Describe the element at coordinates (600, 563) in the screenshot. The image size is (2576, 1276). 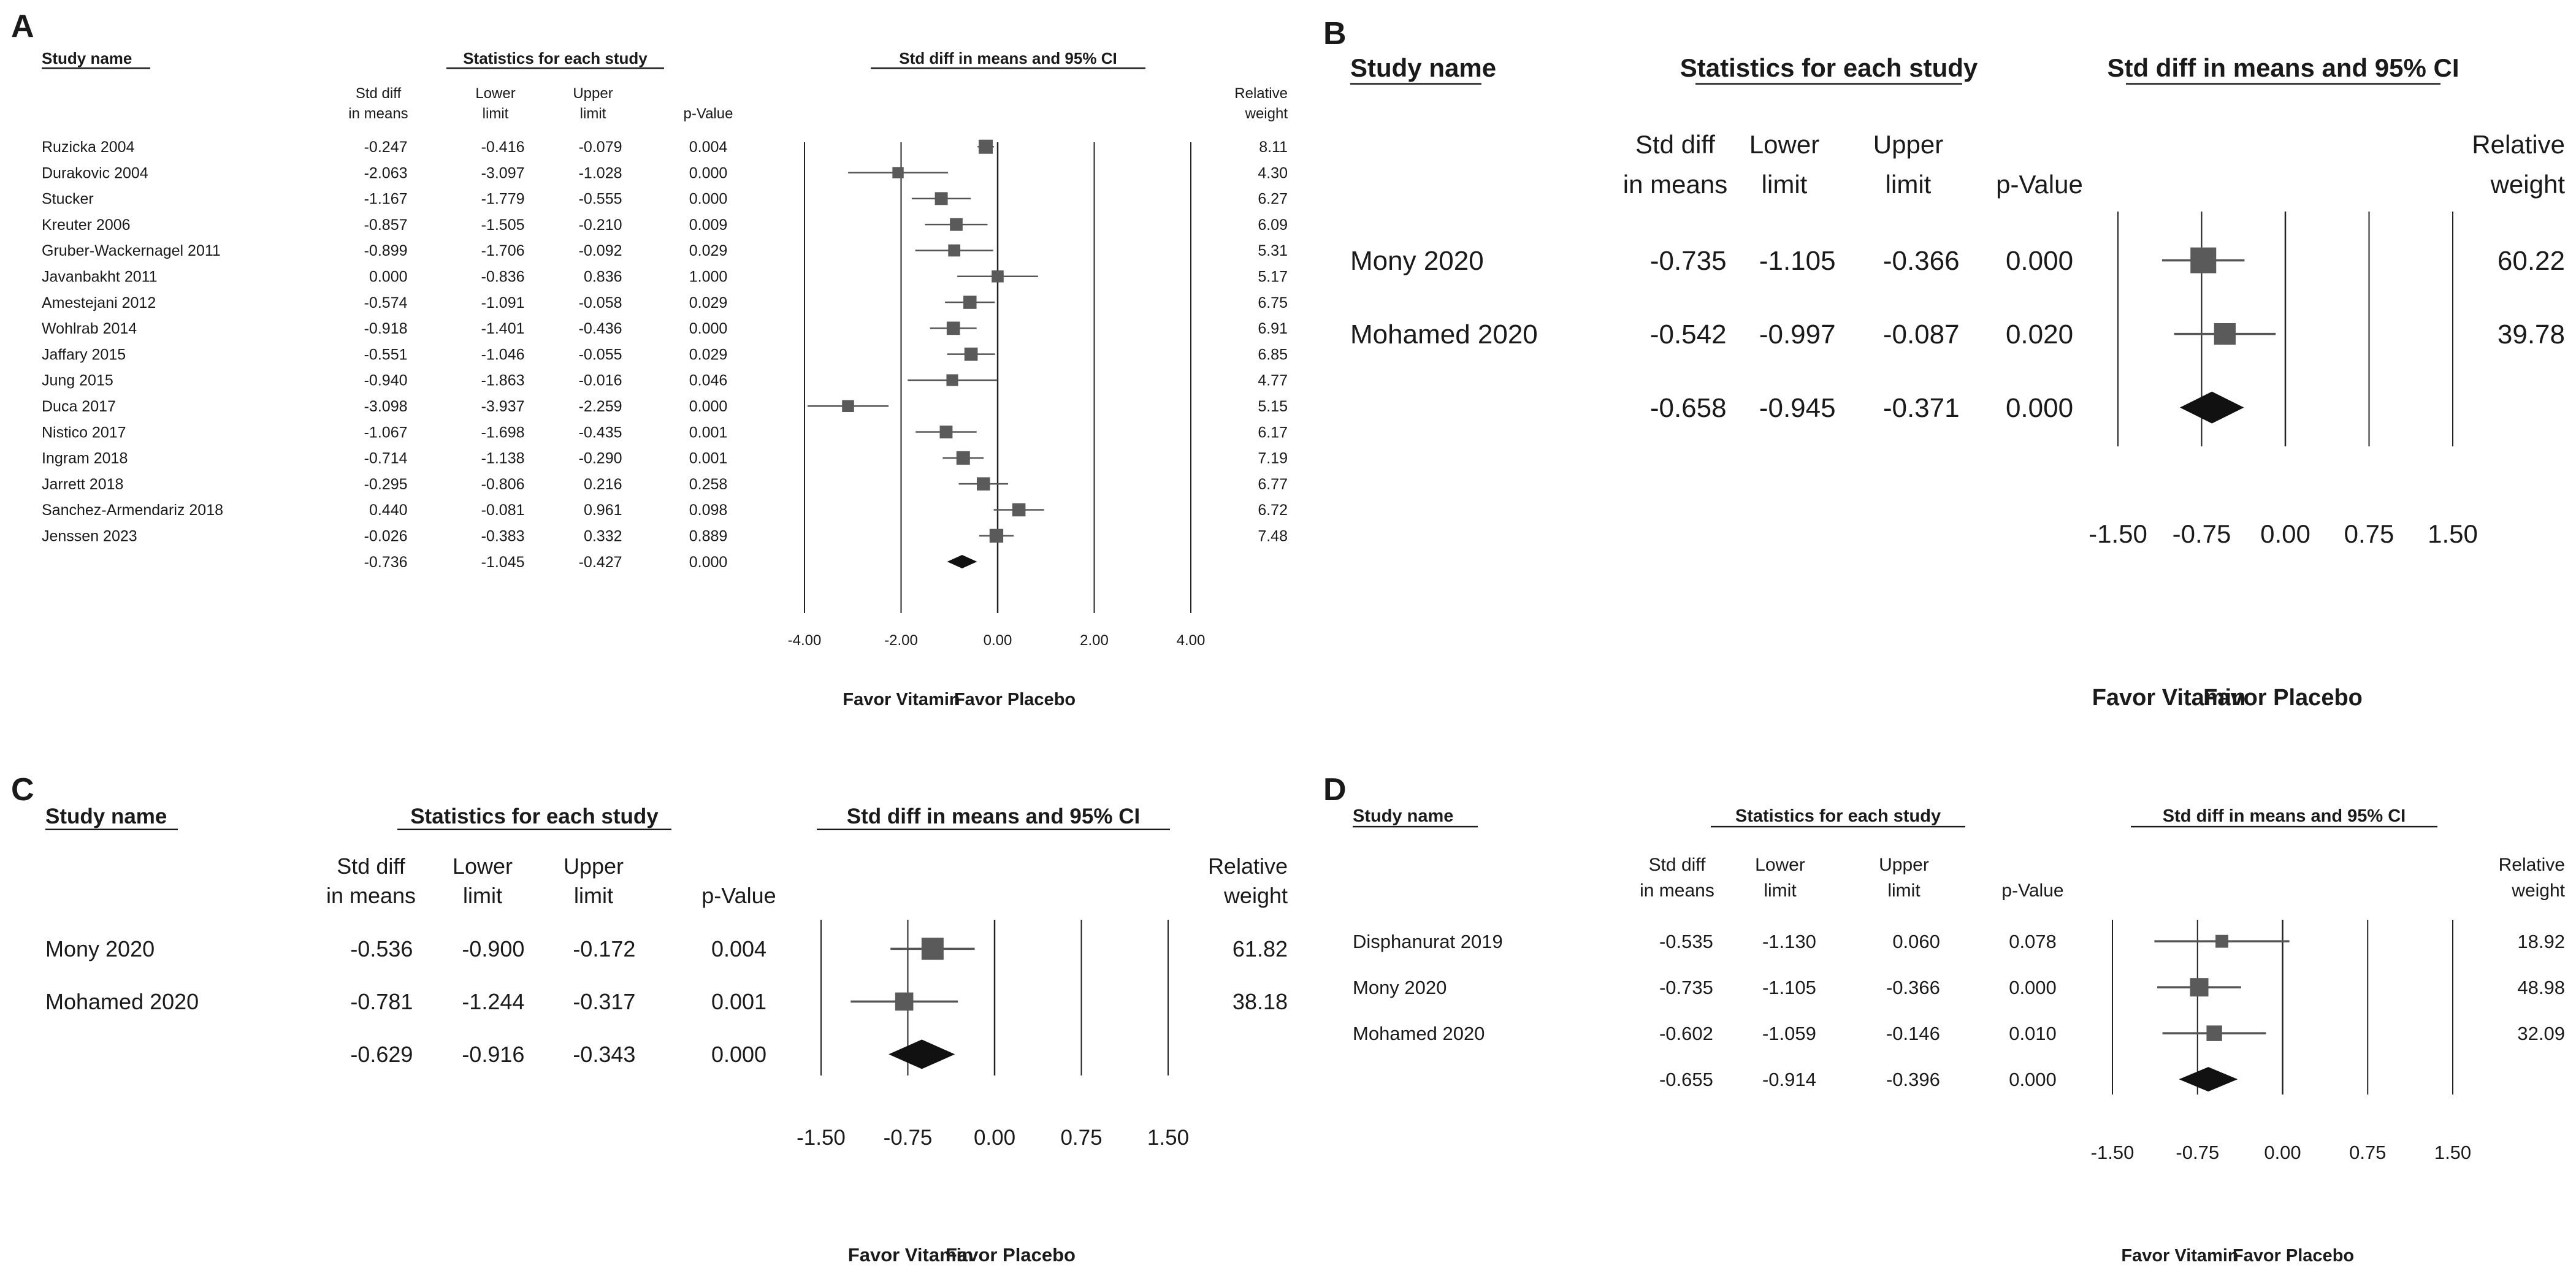
I see `pooled-upper-limit: -0.427` at that location.